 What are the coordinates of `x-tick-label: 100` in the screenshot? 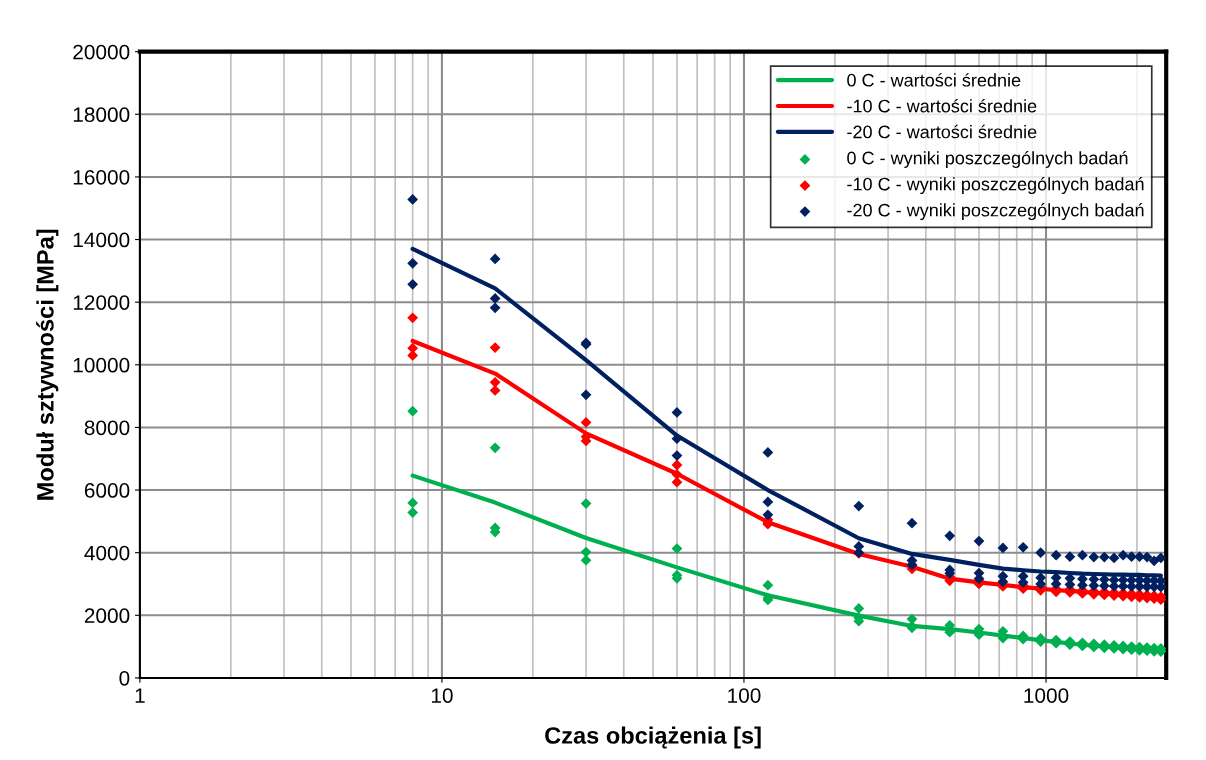 It's located at (744, 695).